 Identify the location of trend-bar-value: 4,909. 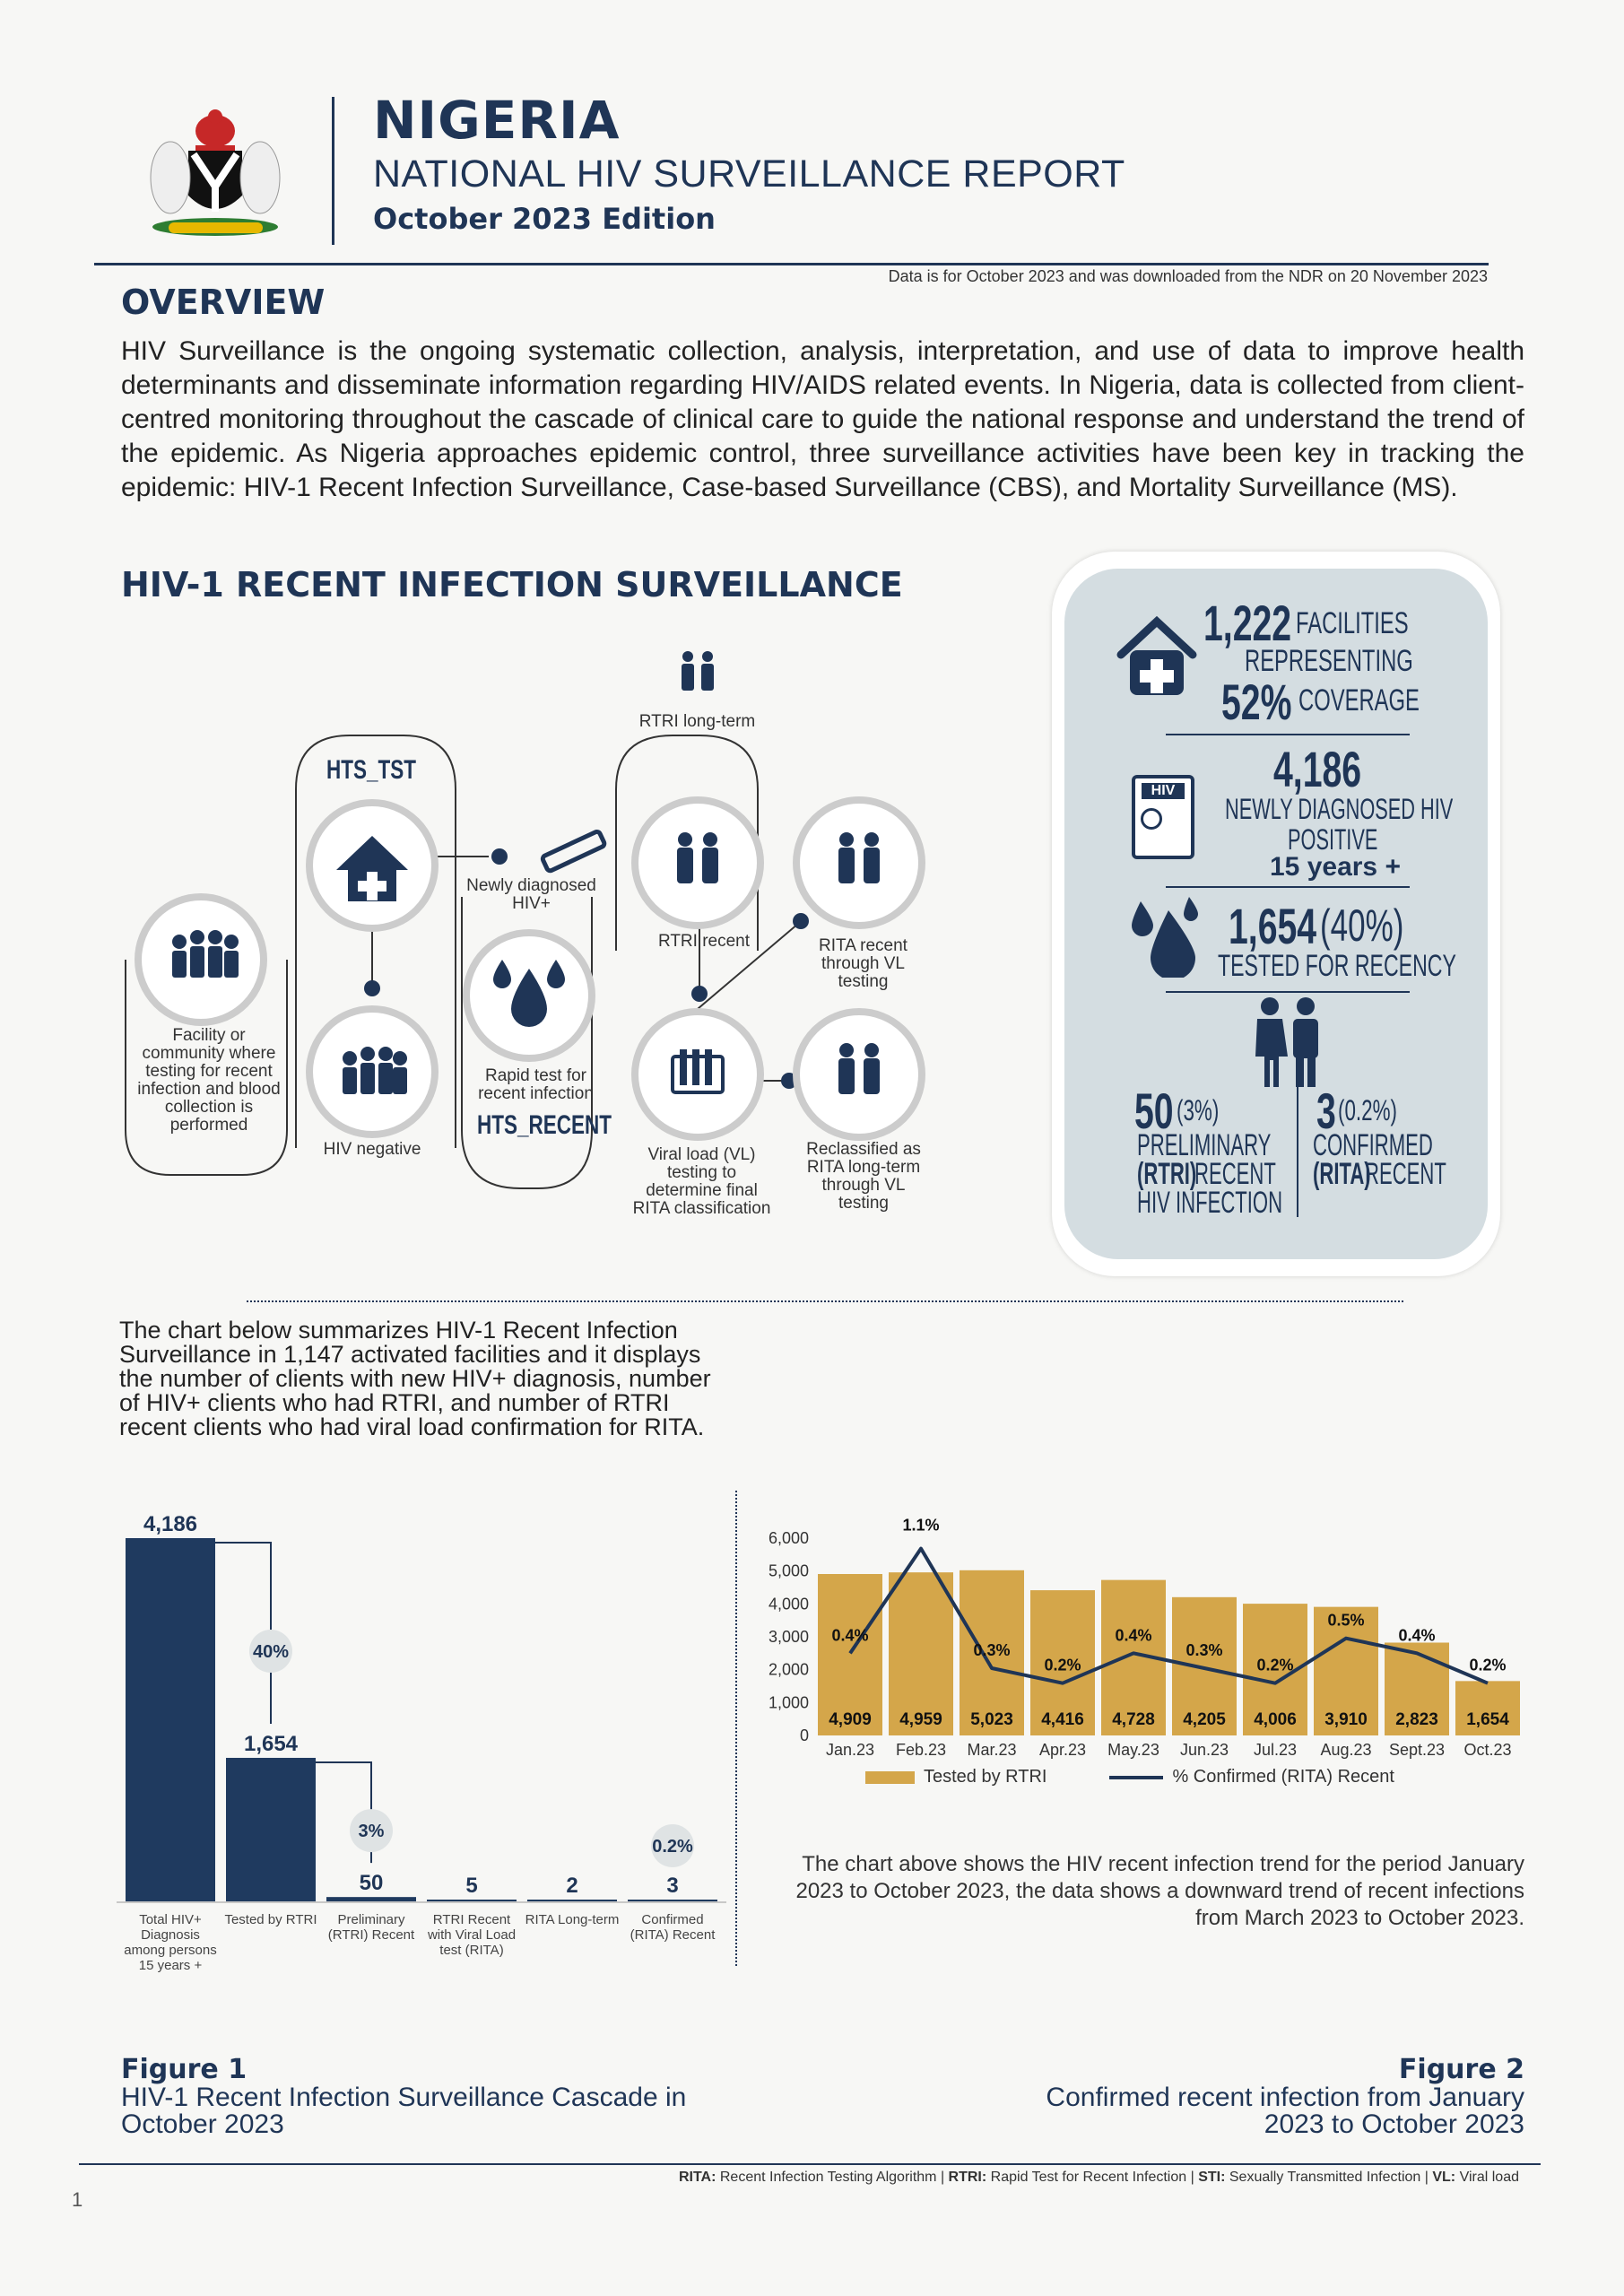
(850, 1719).